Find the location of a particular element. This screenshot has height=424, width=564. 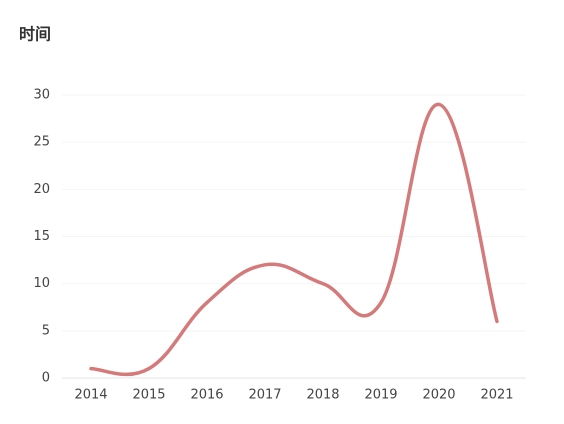

x-tick-label: 2019 is located at coordinates (380, 395).